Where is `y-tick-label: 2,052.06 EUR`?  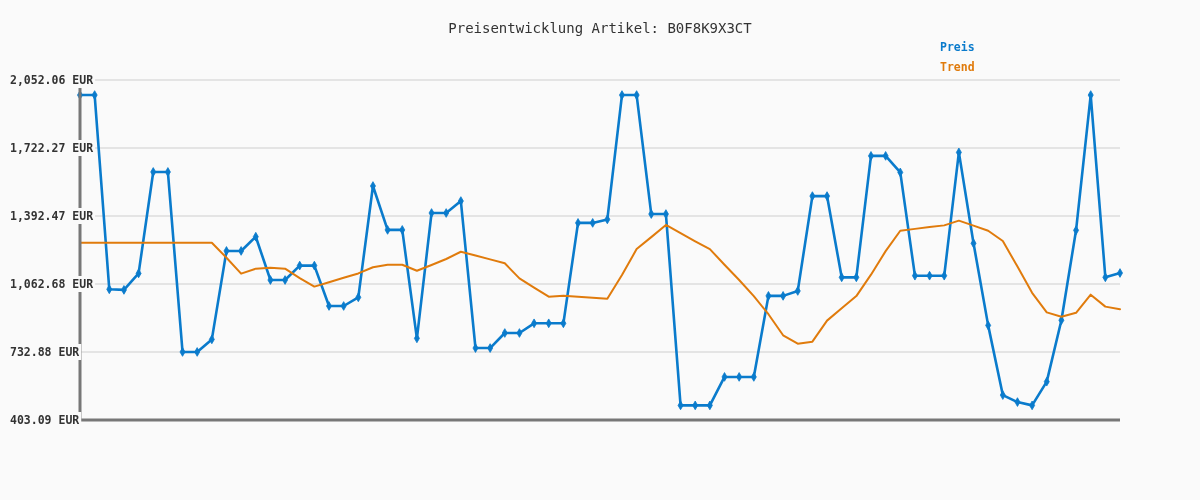 y-tick-label: 2,052.06 EUR is located at coordinates (52, 80).